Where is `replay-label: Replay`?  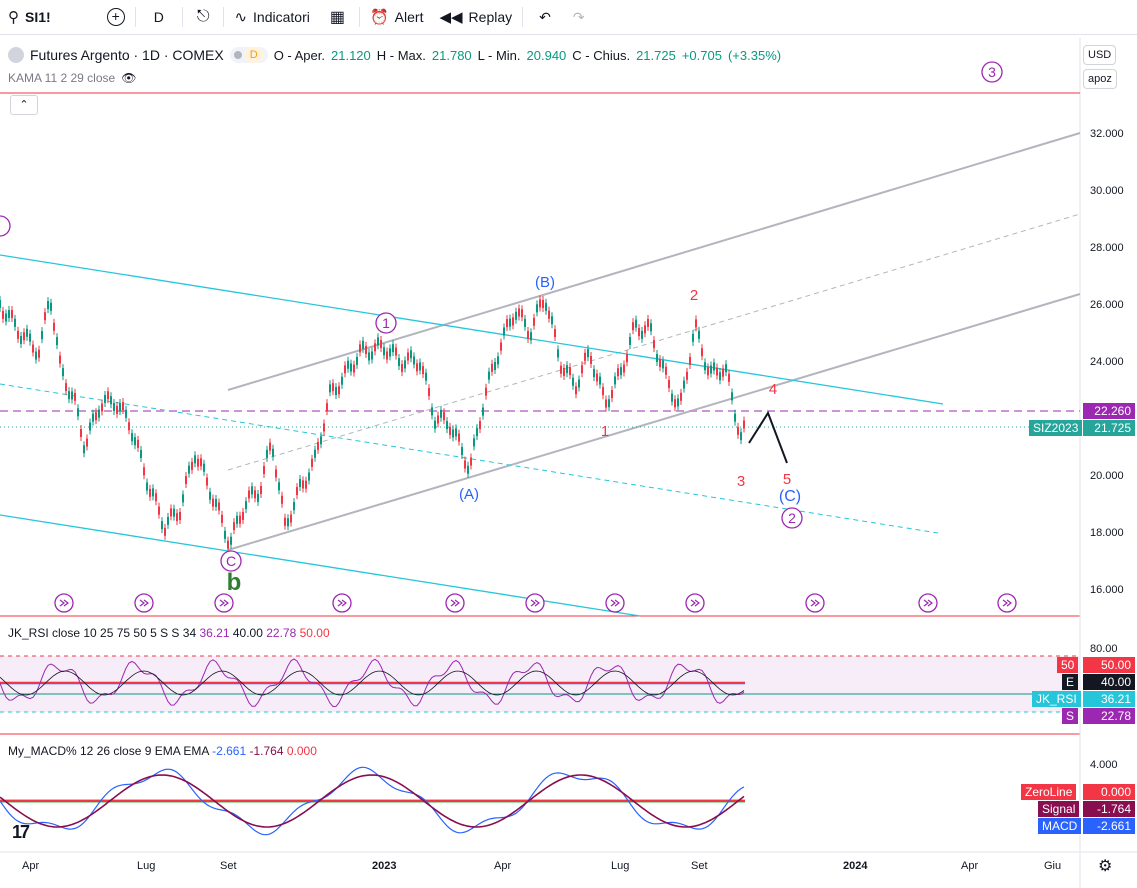
replay-label: Replay is located at coordinates (490, 17).